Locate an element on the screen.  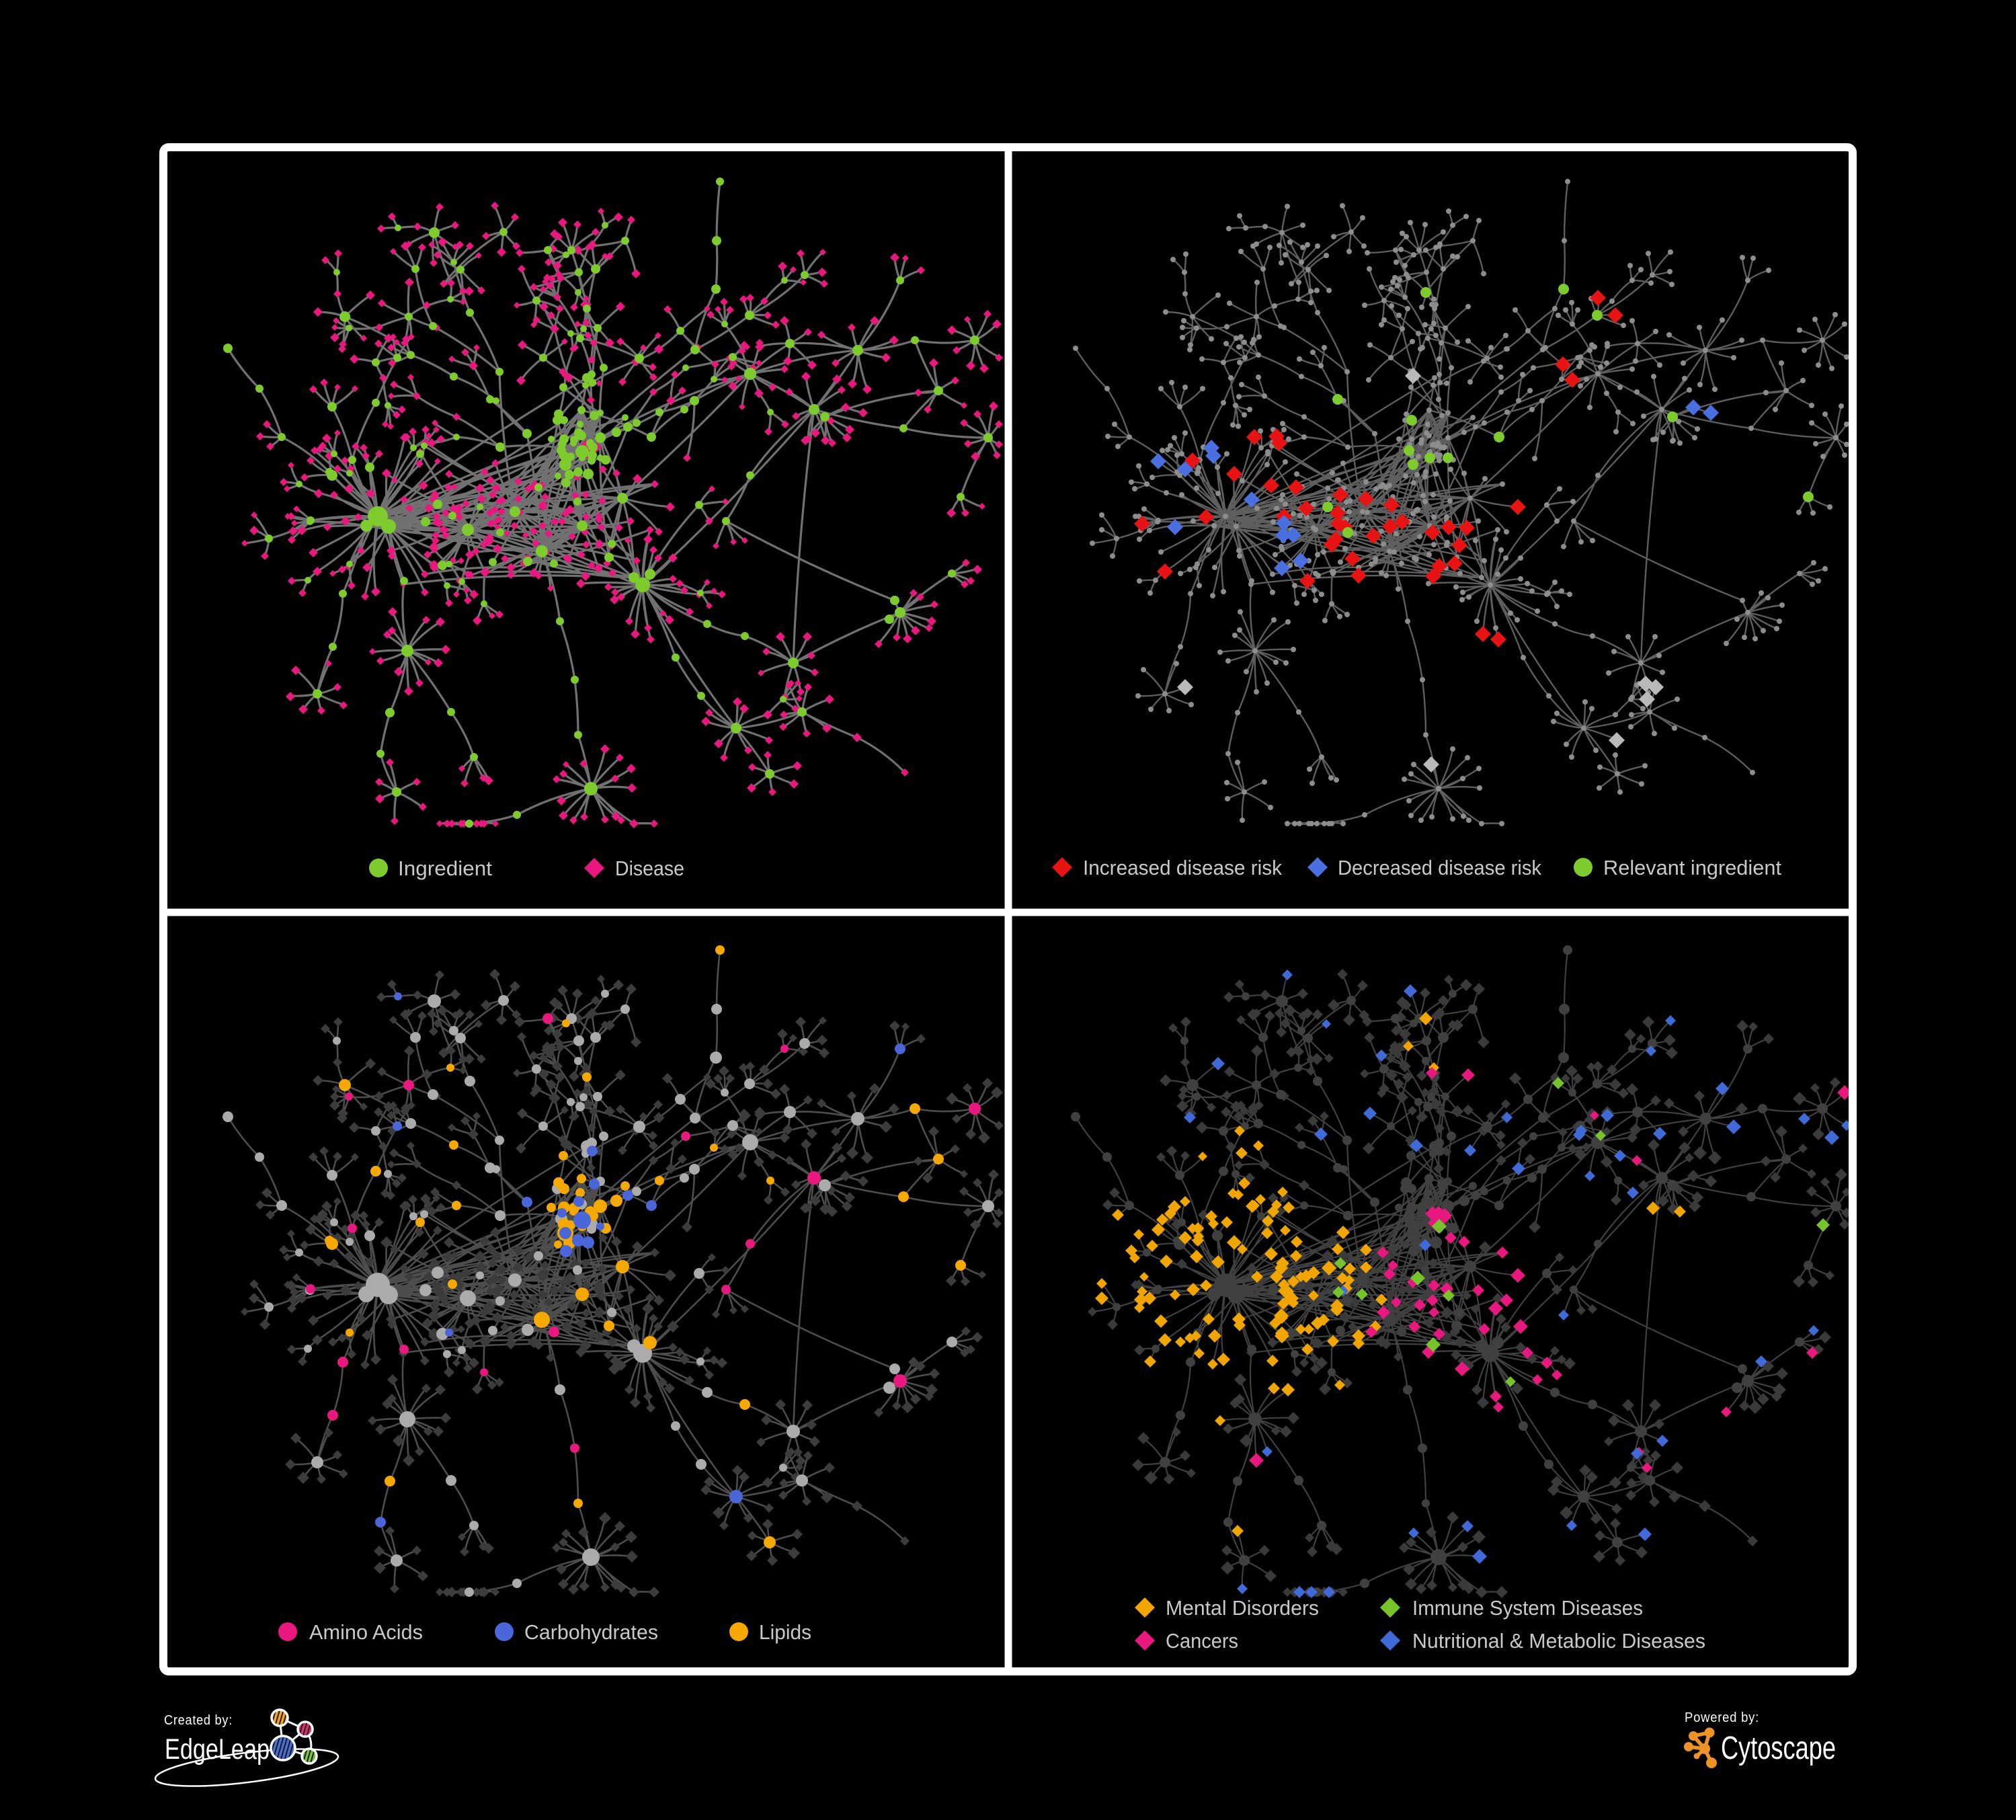
svg-text: Cancers is located at coordinates (1202, 1641).